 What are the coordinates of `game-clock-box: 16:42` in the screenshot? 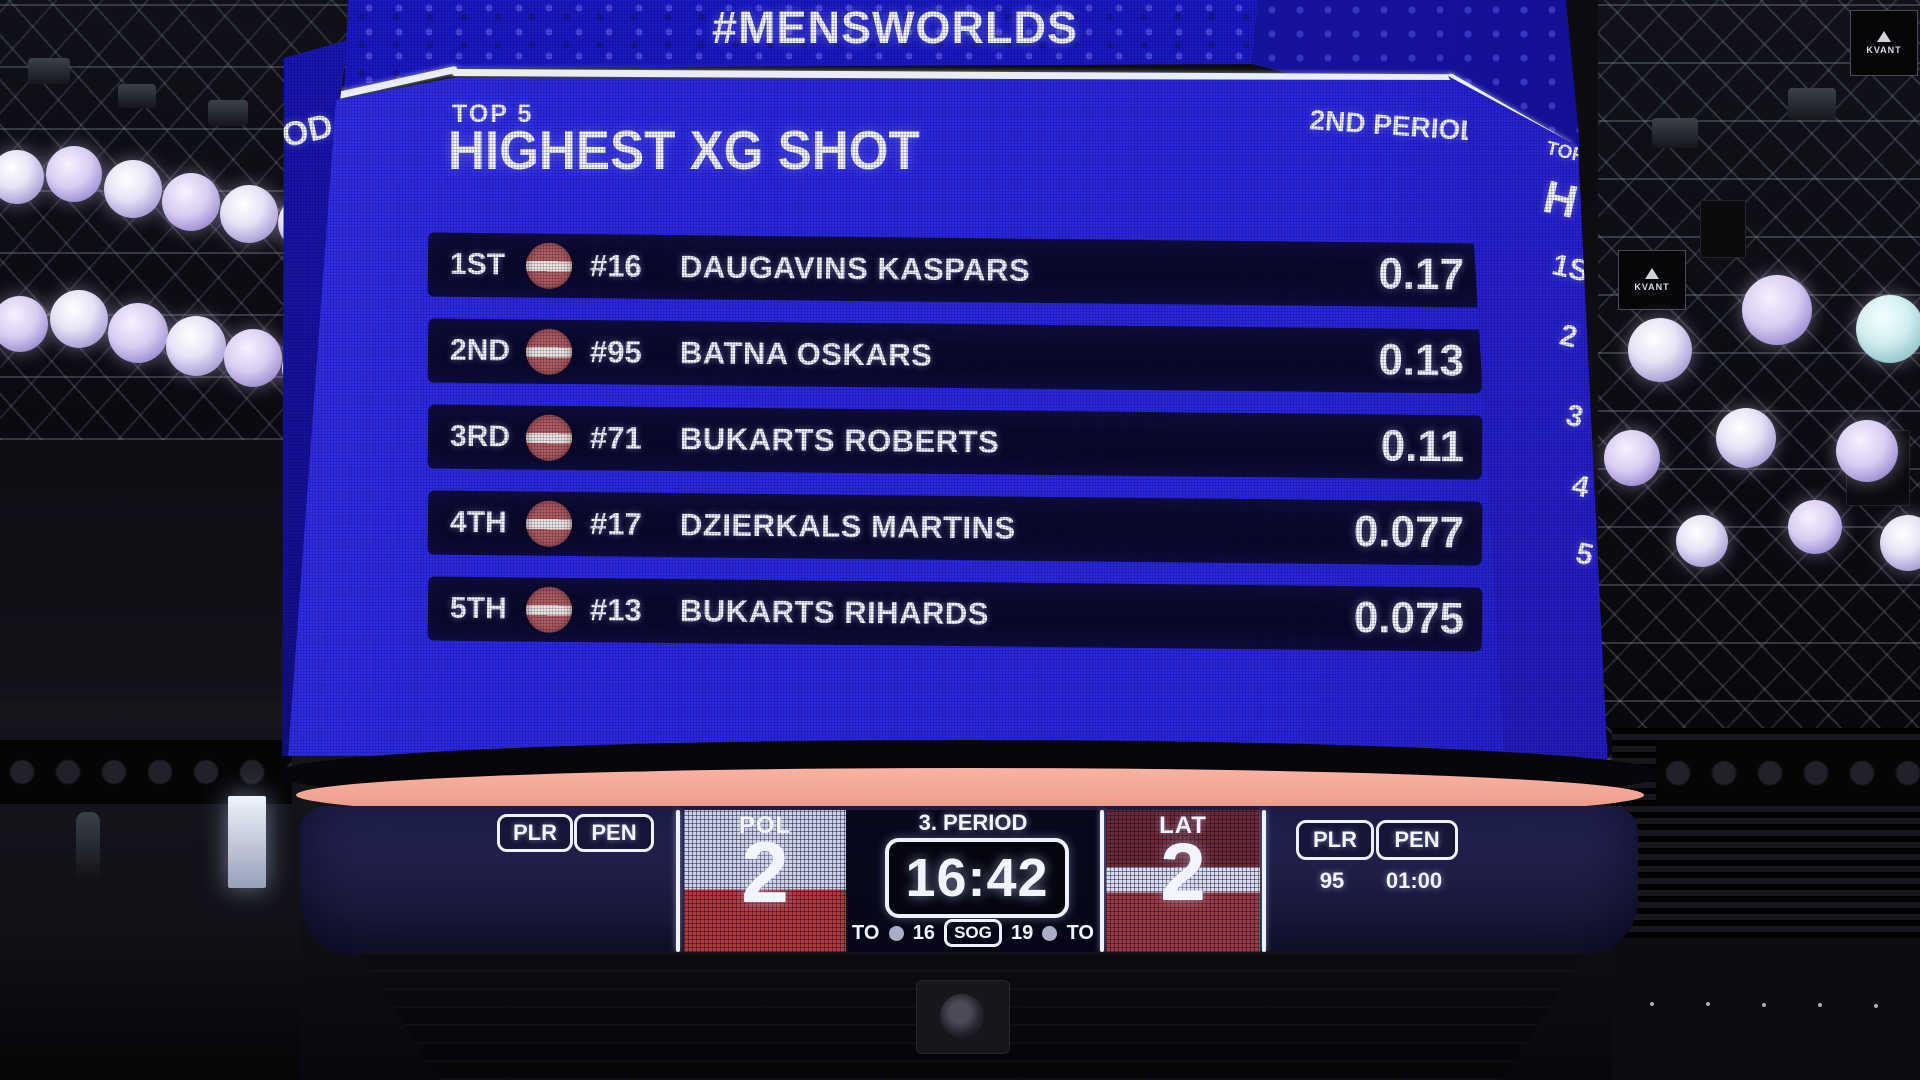 It's located at (977, 878).